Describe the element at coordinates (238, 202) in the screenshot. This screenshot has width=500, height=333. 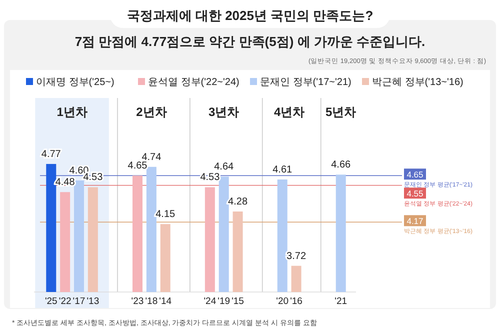
I see `data-label: 4.28` at that location.